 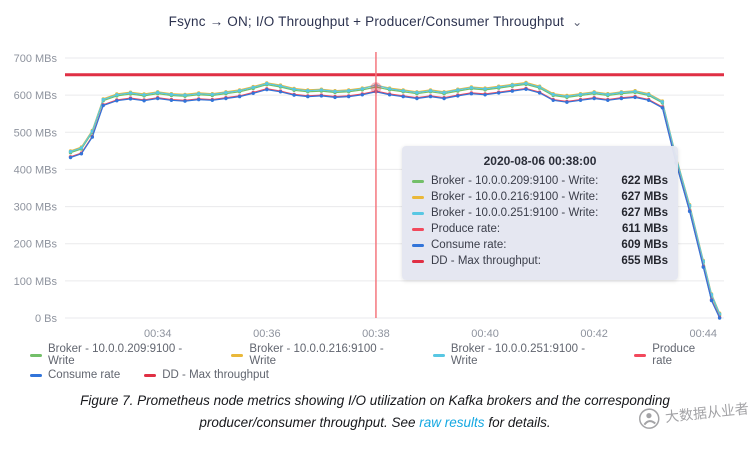 I want to click on y-axis-tick-label: 100 MBs, so click(x=36, y=282).